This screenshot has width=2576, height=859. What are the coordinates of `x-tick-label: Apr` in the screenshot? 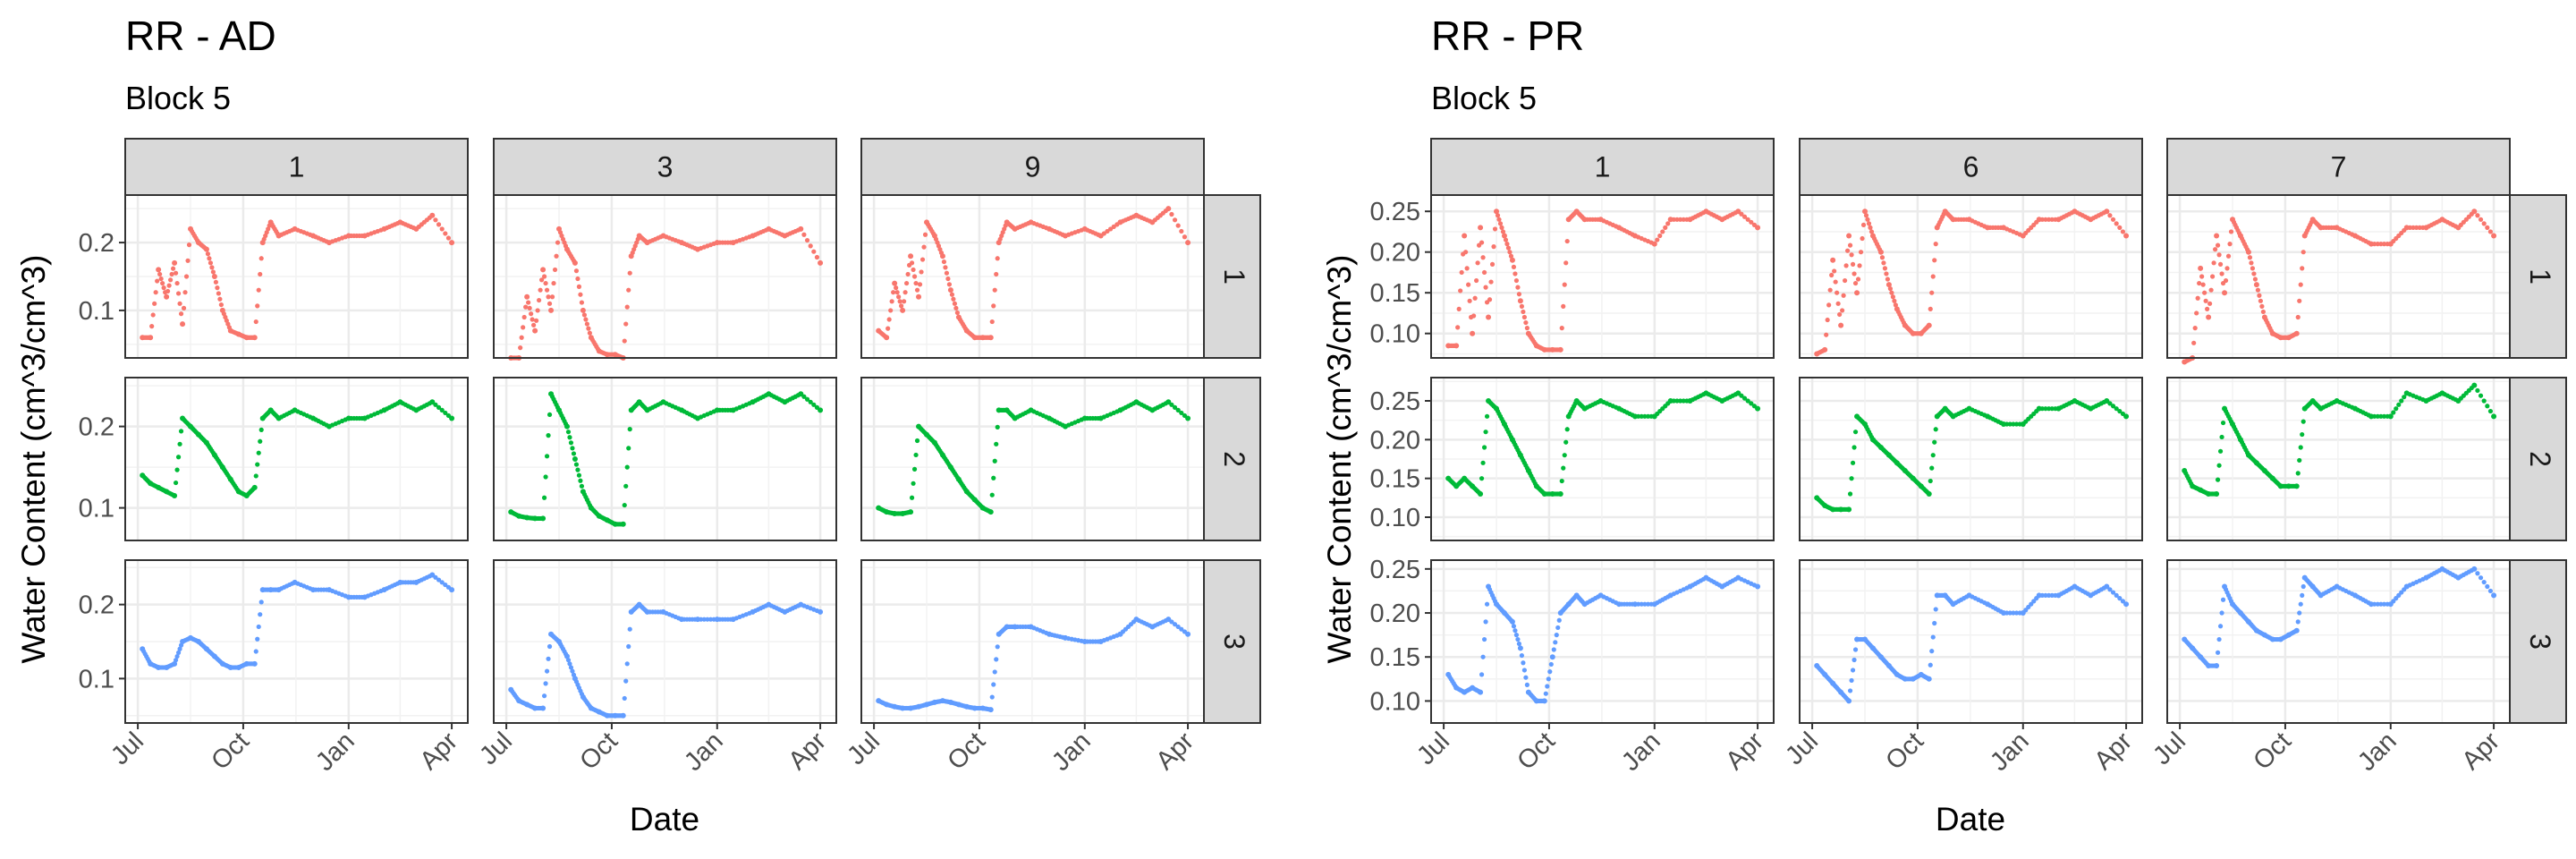 It's located at (1174, 751).